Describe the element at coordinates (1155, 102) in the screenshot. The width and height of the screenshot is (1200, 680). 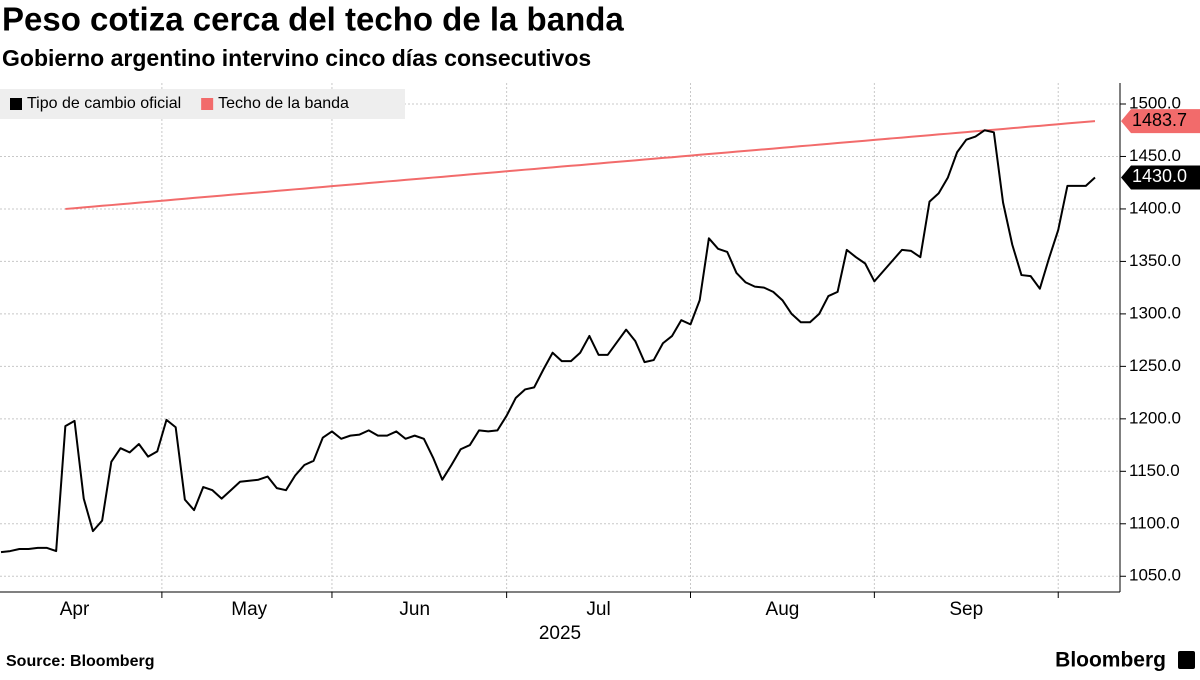
I see `y-tick-label: 1500.0` at that location.